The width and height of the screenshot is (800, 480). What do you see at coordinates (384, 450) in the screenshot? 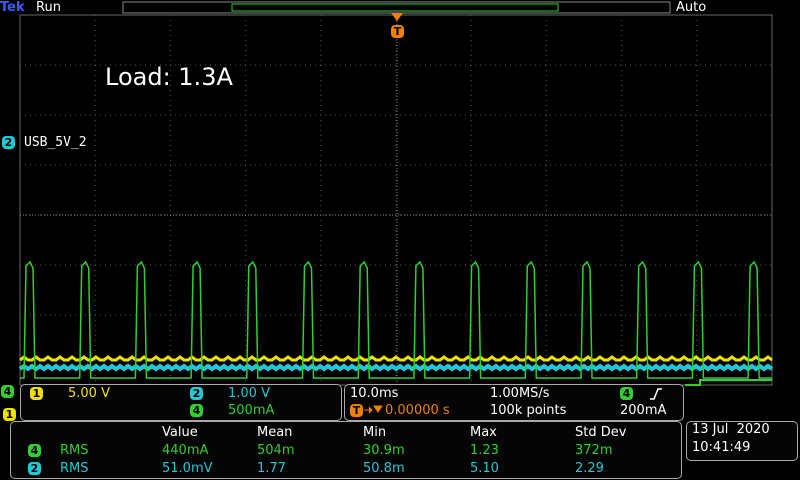
I see `measure-value: 30.9m` at bounding box center [384, 450].